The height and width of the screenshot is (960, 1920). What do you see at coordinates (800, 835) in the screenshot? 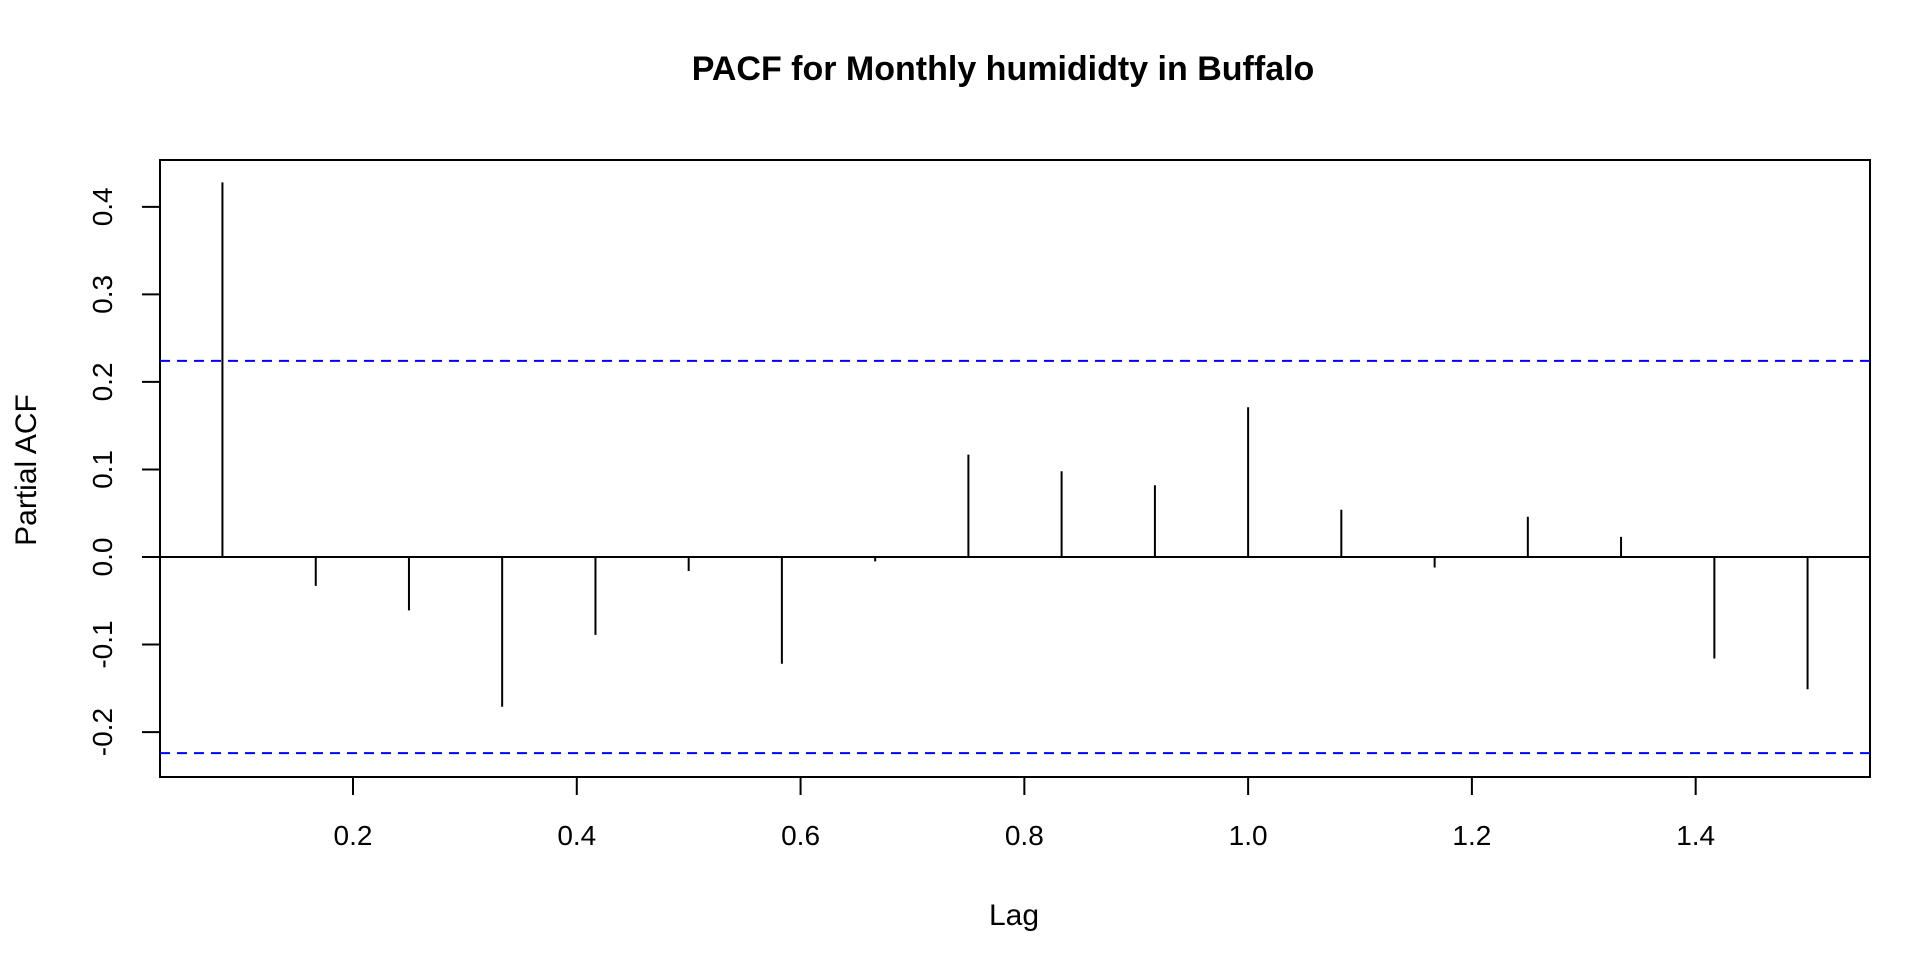
I see `x-tick-label: 0.6` at bounding box center [800, 835].